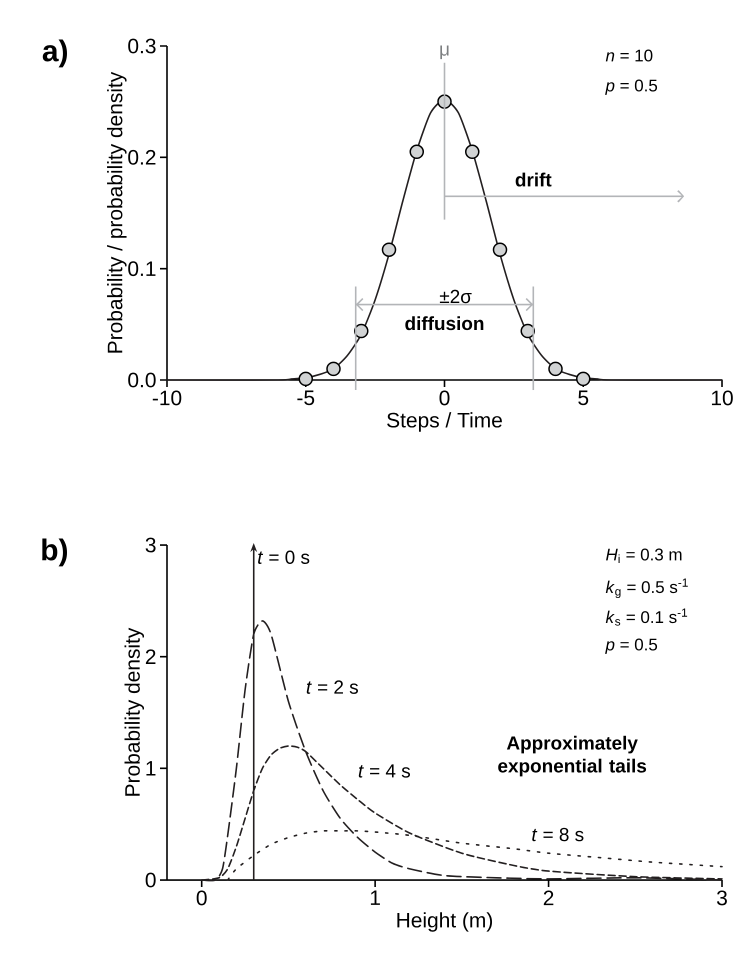  Describe the element at coordinates (722, 898) in the screenshot. I see `x-tick-label: 3` at that location.